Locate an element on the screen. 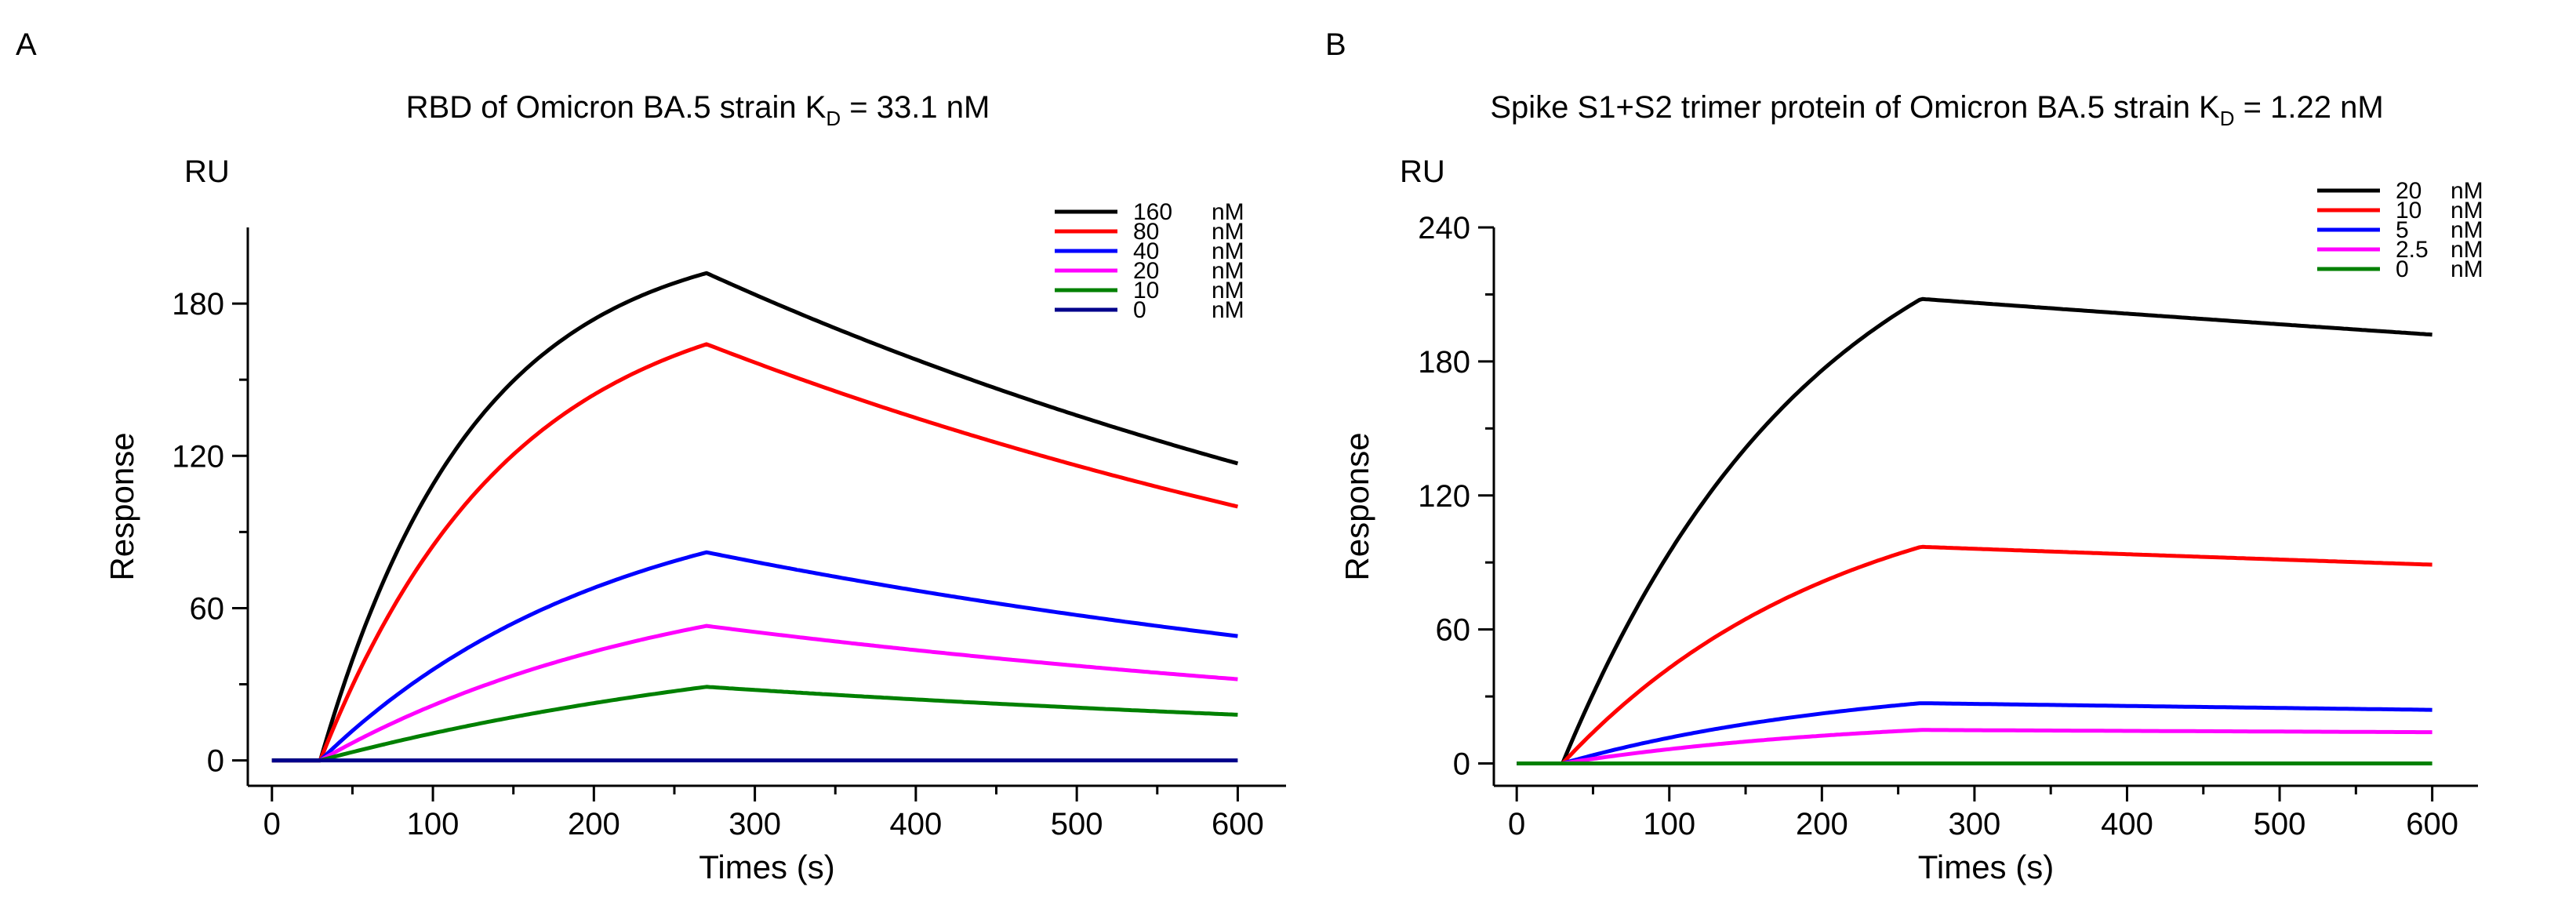  legend-value: 80 is located at coordinates (1146, 232).